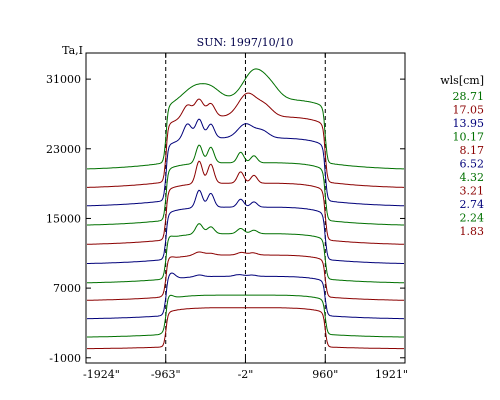 The height and width of the screenshot is (400, 500). What do you see at coordinates (72, 50) in the screenshot?
I see `y-axis-title: Ta,I` at bounding box center [72, 50].